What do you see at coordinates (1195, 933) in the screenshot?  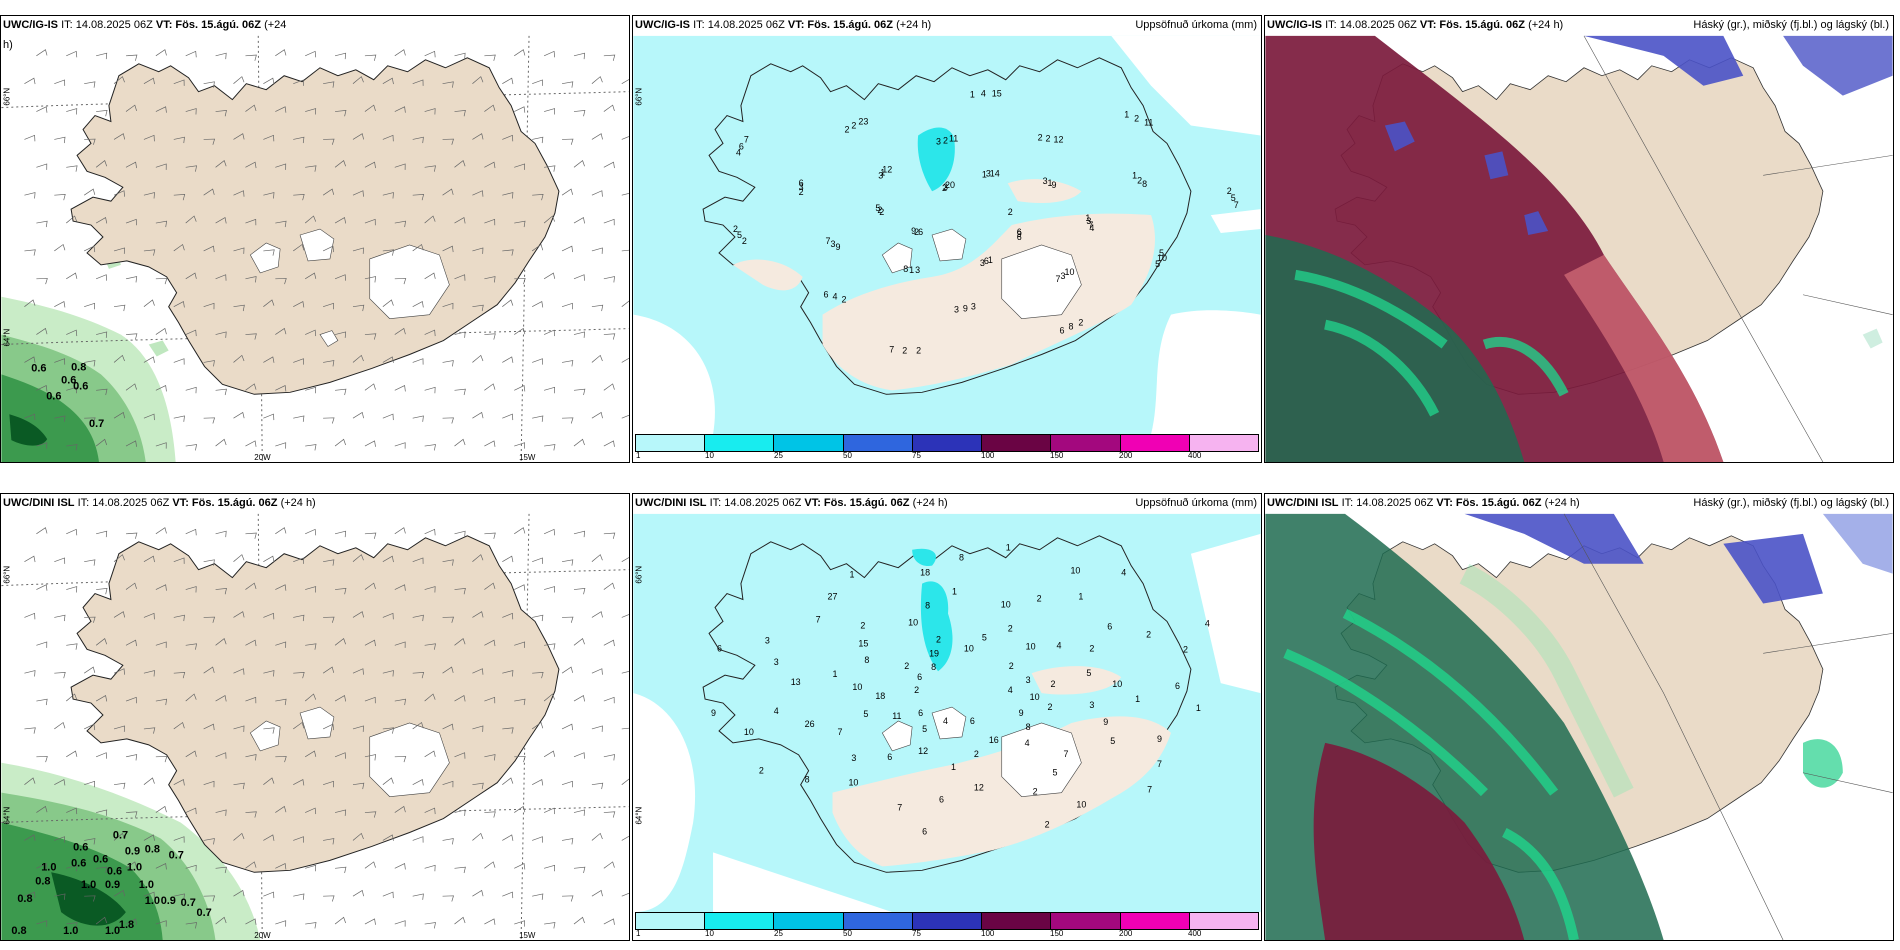 I see `legend-tick: 400` at bounding box center [1195, 933].